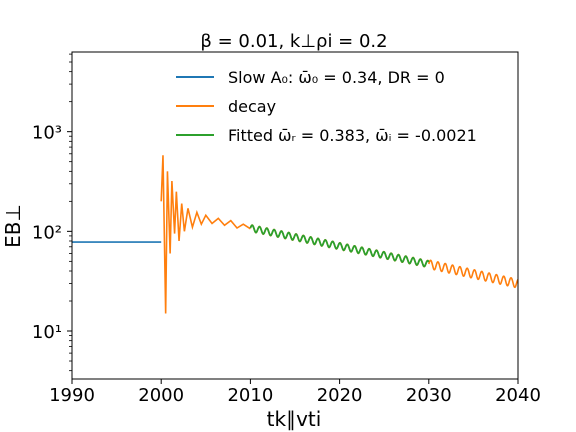 The image size is (576, 432). Describe the element at coordinates (47, 332) in the screenshot. I see `y-tick-label: 10¹` at that location.